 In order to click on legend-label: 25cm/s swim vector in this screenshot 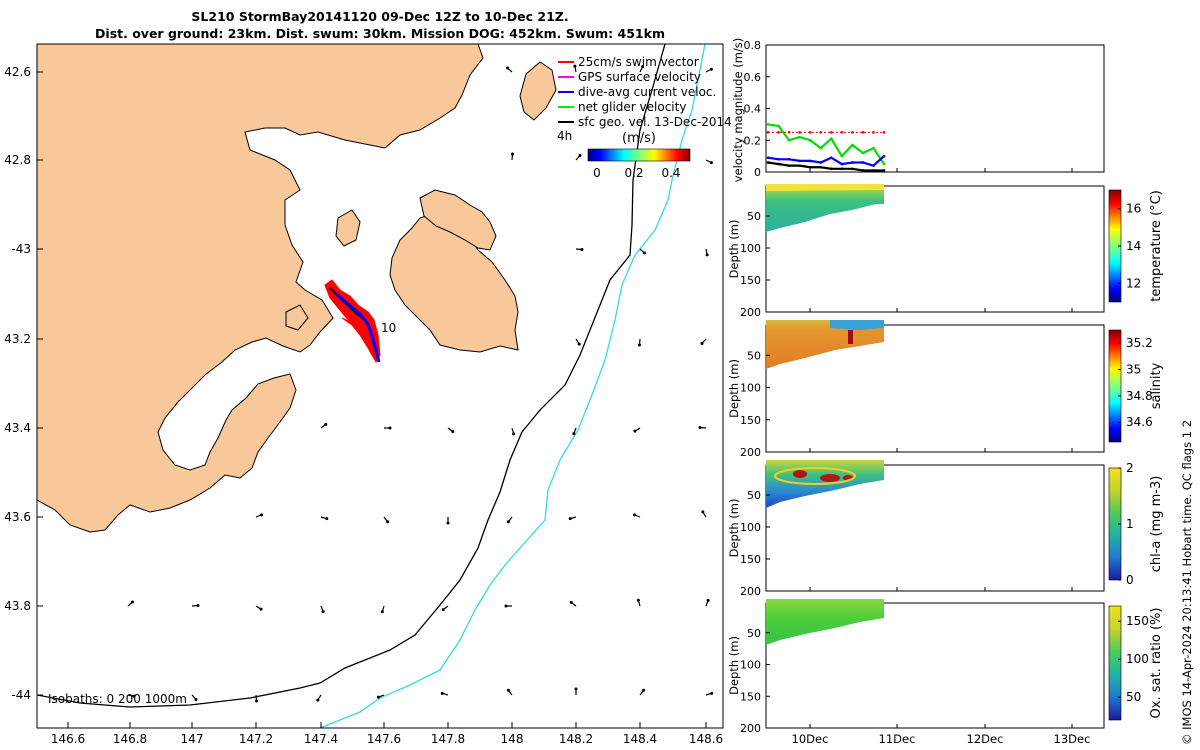, I will do `click(638, 62)`.